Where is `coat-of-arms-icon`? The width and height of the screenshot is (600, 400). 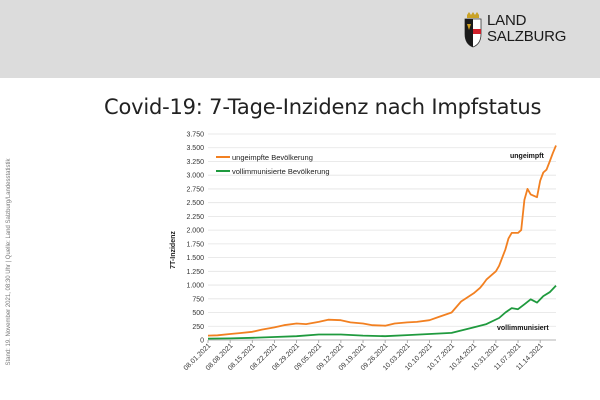 coat-of-arms-icon is located at coordinates (473, 30).